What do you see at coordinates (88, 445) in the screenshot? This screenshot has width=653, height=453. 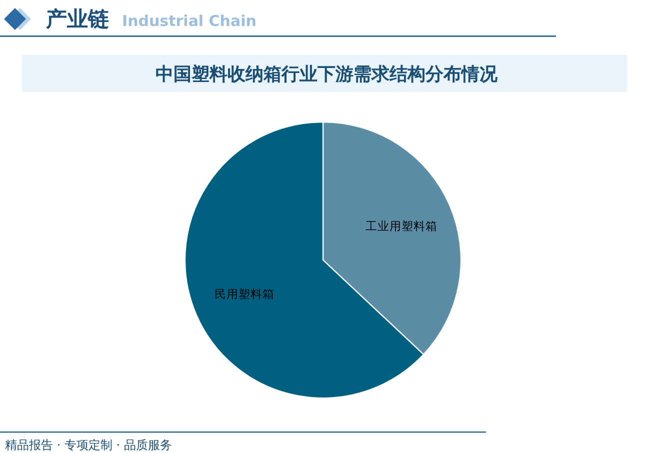 I see `text: 精品报告 · 专项定制 · 品质服务` at bounding box center [88, 445].